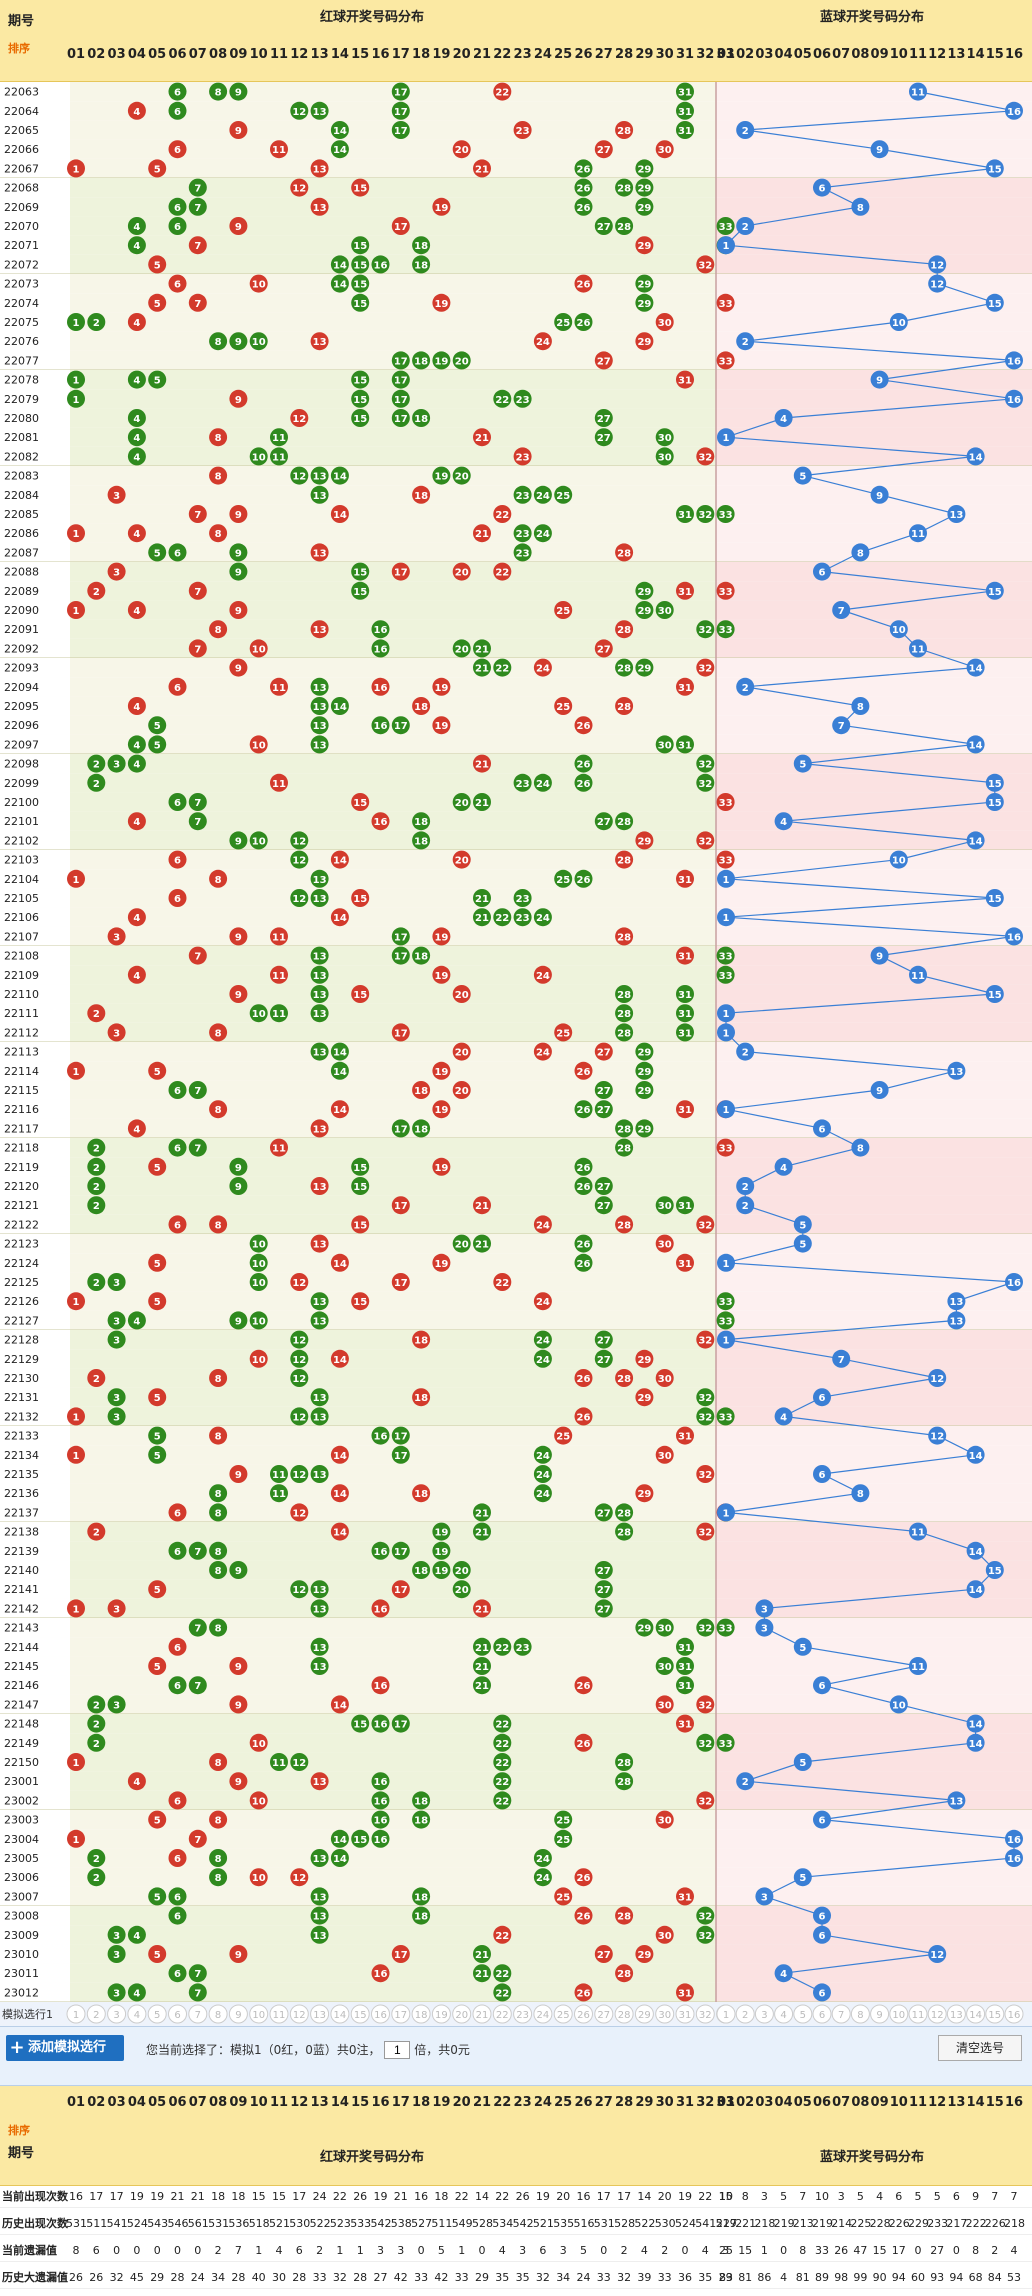 This screenshot has width=1032, height=2296. What do you see at coordinates (397, 2050) in the screenshot?
I see `multiplier-input` at bounding box center [397, 2050].